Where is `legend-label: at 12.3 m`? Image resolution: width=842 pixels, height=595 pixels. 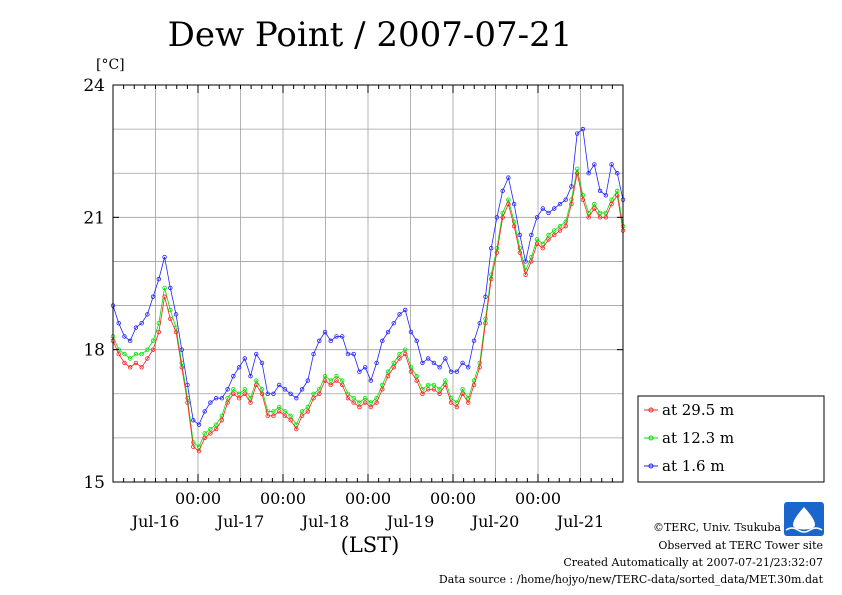
legend-label: at 12.3 m is located at coordinates (698, 438).